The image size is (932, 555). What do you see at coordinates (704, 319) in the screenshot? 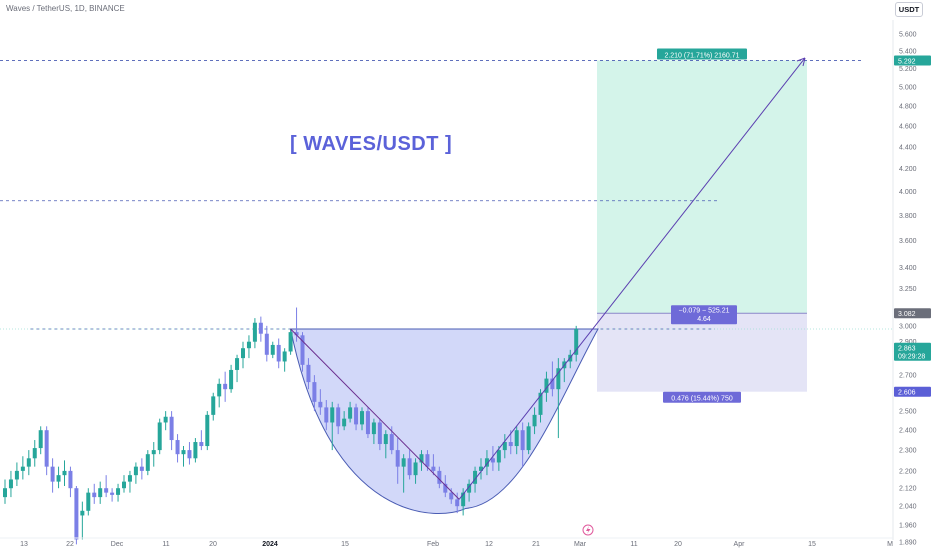
I see `entry-label-line2: 4.64` at bounding box center [704, 319].